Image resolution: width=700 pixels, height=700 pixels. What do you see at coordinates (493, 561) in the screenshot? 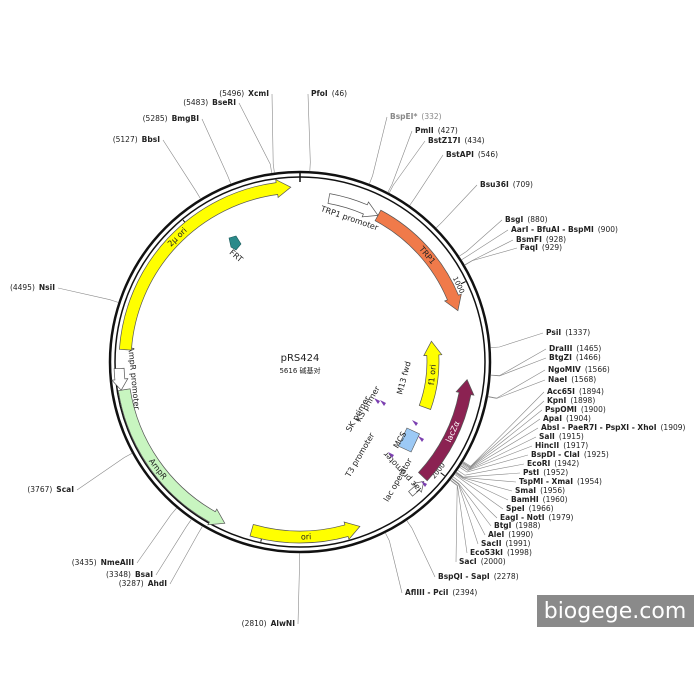
I see `site-position: (2000)` at bounding box center [493, 561].